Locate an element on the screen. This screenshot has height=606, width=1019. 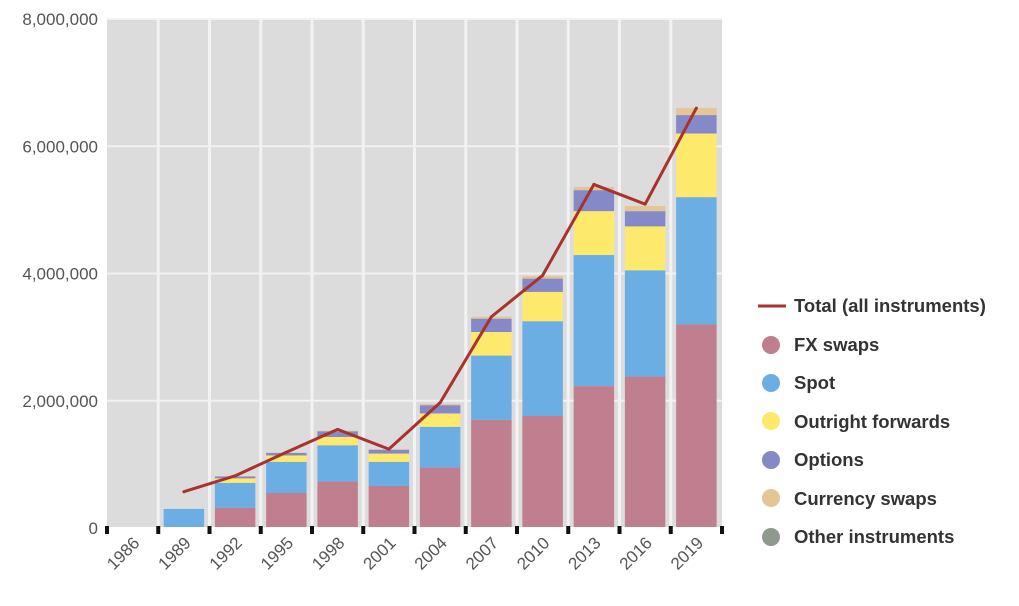
legend-item-spot: Spot is located at coordinates (798, 382).